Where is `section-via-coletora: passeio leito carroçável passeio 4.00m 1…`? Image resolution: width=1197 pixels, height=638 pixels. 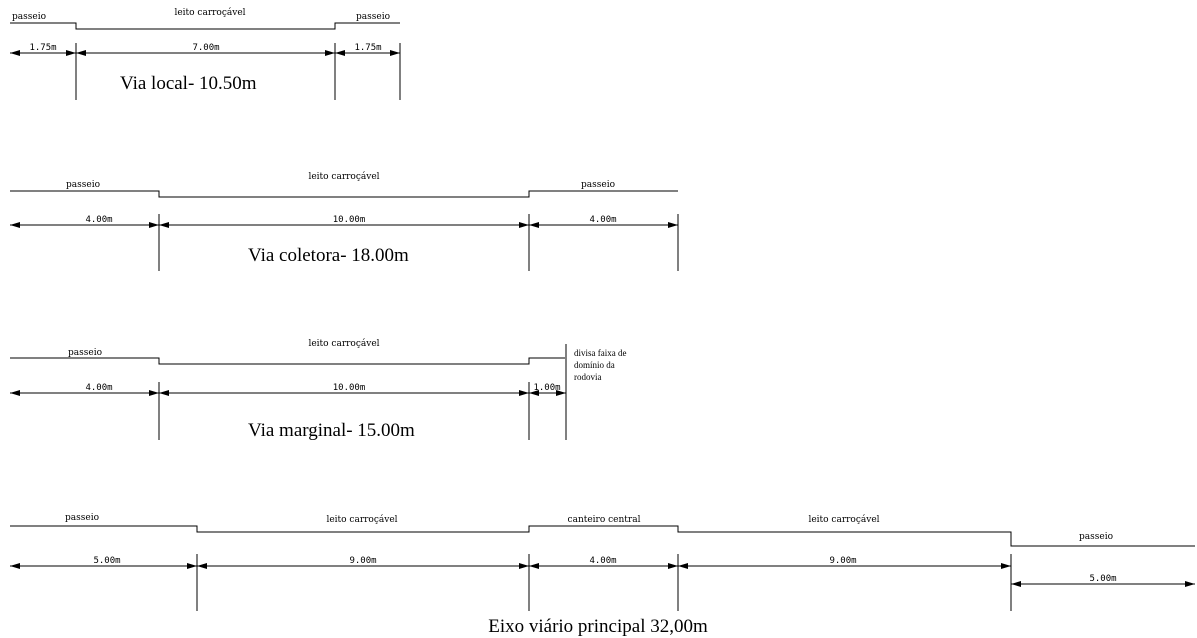 section-via-coletora: passeio leito carroçável passeio 4.00m 1… is located at coordinates (344, 221).